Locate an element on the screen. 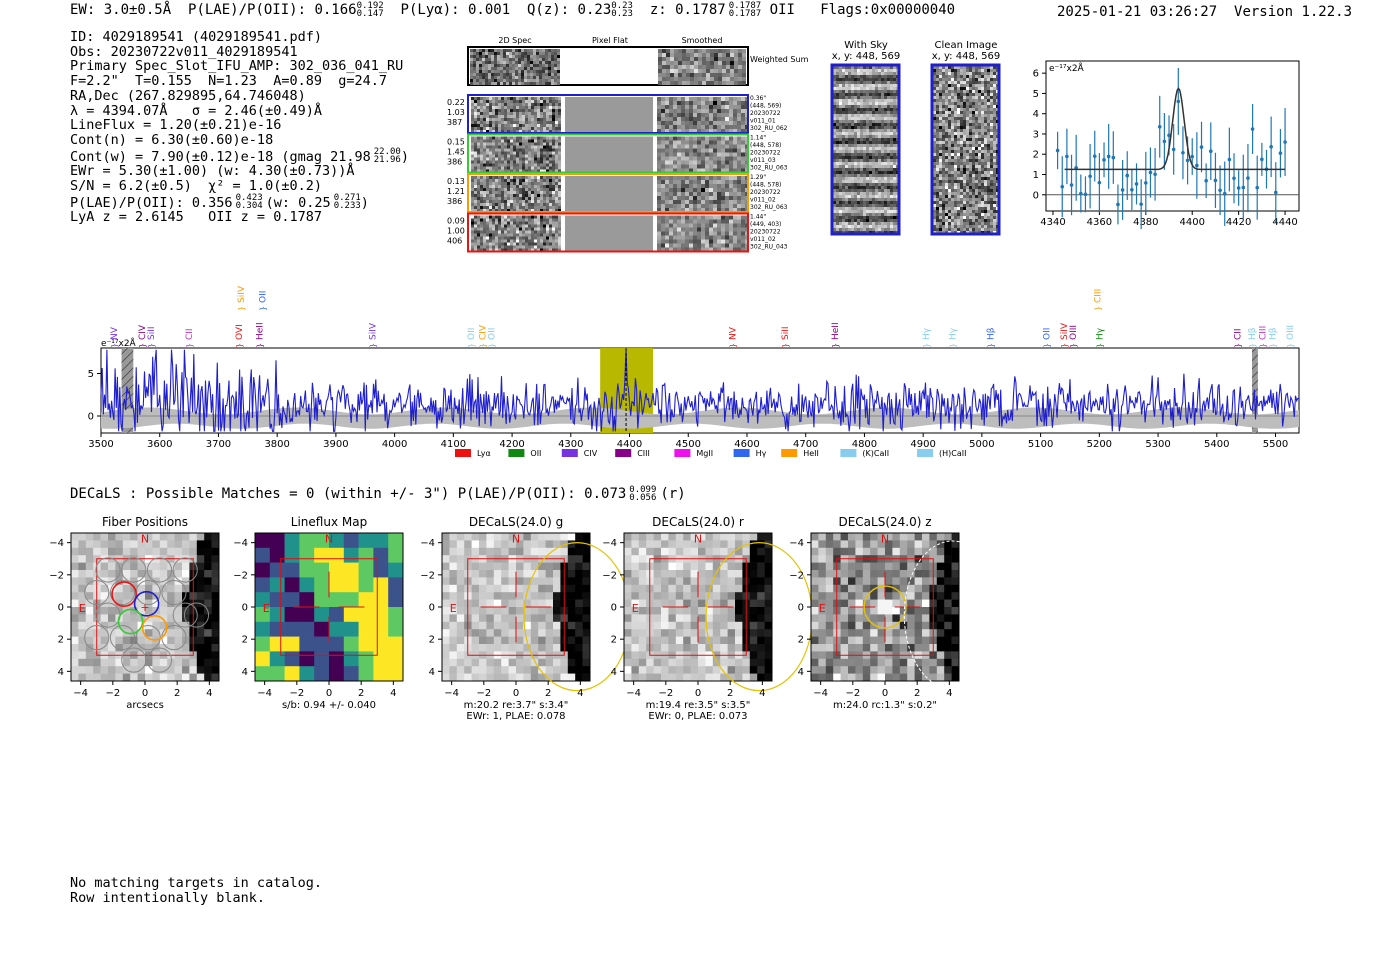 Image resolution: width=1400 pixels, height=953 pixels. pixel-flat is located at coordinates (609, 154).